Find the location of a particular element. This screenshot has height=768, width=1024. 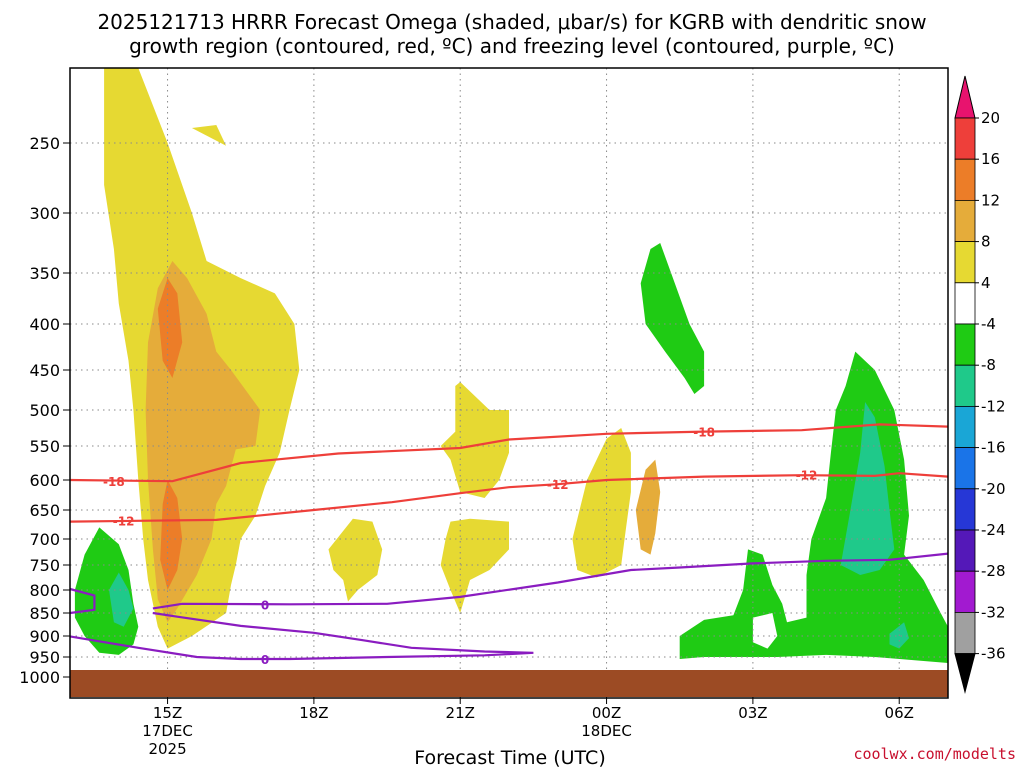

y-tick-label: 450 is located at coordinates (44, 370).